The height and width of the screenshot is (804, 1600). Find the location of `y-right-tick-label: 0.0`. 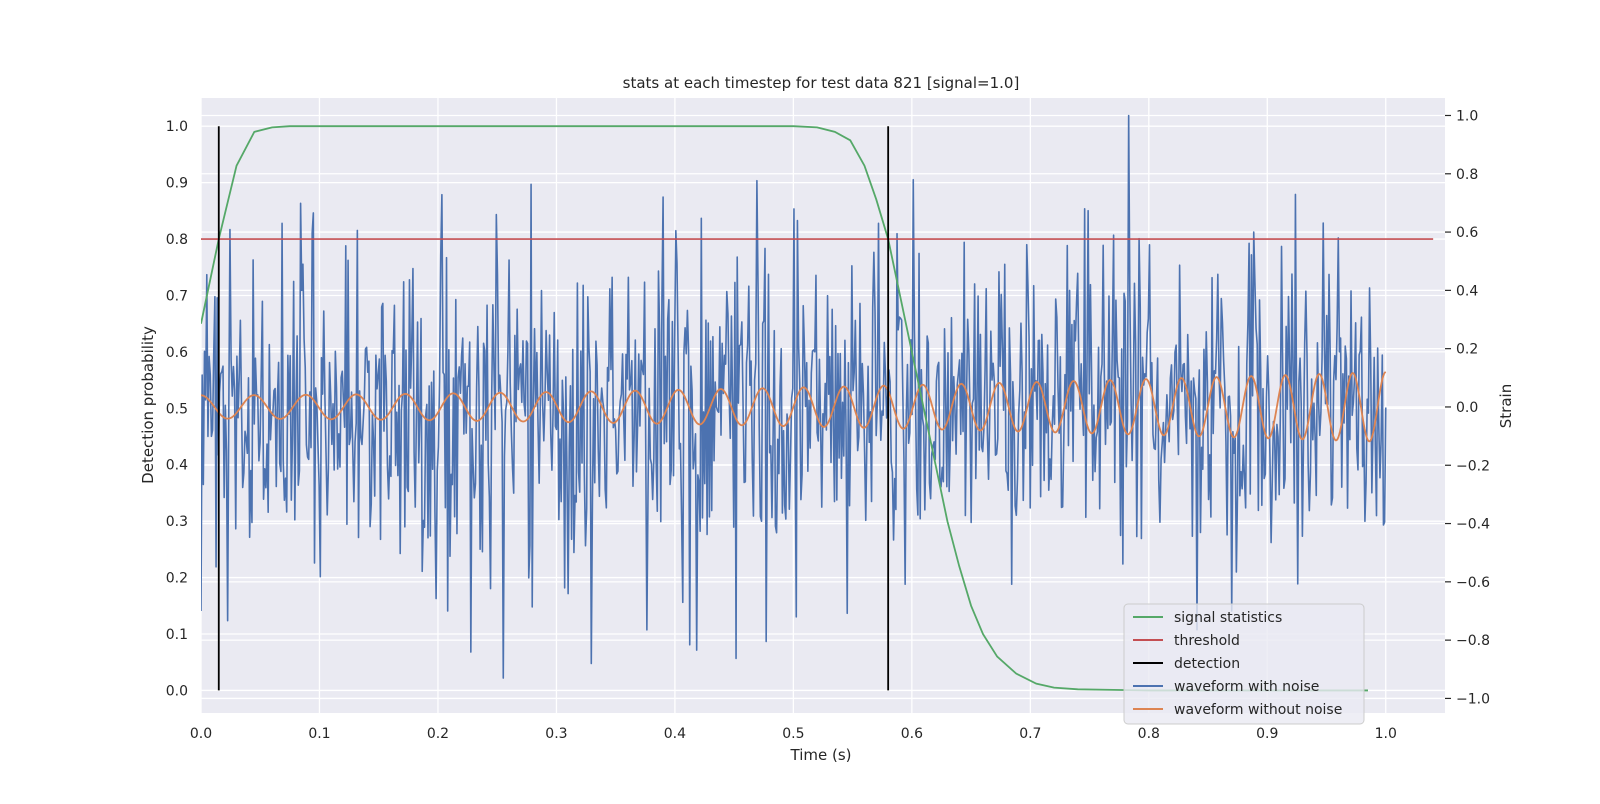

y-right-tick-label: 0.0 is located at coordinates (1467, 408).